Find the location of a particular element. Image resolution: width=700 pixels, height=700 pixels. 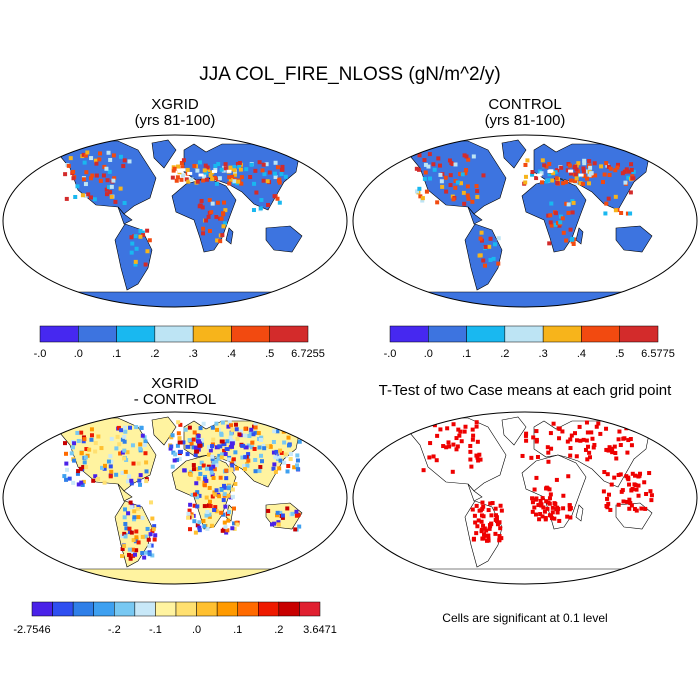

colorbar-label: .2 is located at coordinates (154, 354).